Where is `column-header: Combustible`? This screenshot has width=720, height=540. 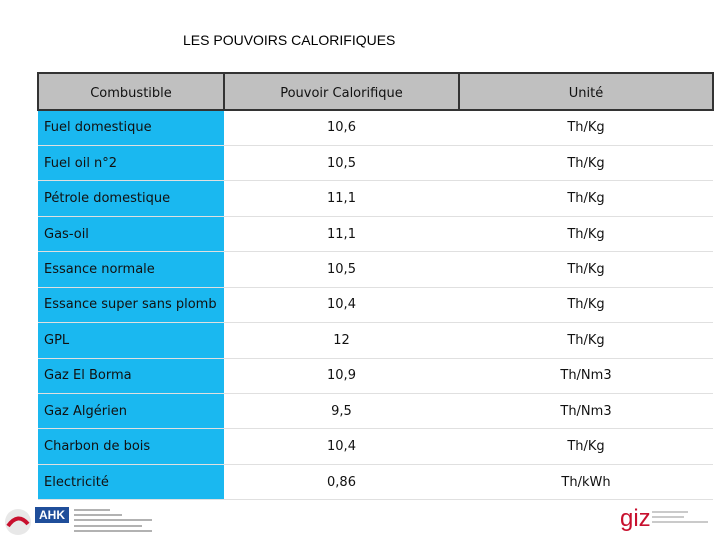 column-header: Combustible is located at coordinates (131, 91).